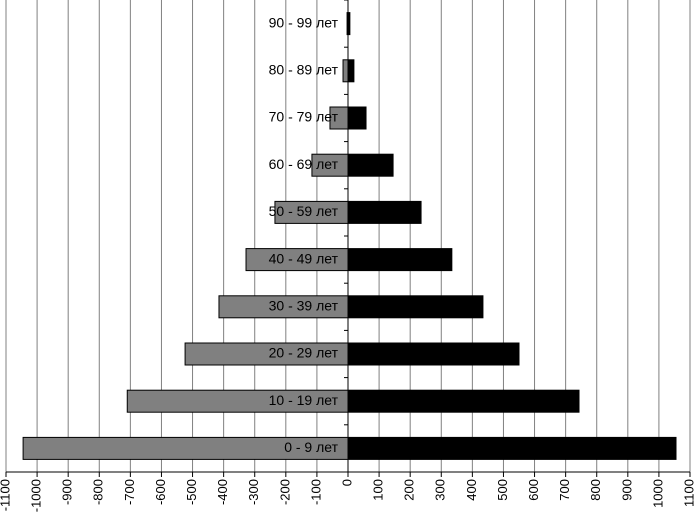 The height and width of the screenshot is (528, 696). Describe the element at coordinates (595, 490) in the screenshot. I see `x-tick-label: 800` at that location.